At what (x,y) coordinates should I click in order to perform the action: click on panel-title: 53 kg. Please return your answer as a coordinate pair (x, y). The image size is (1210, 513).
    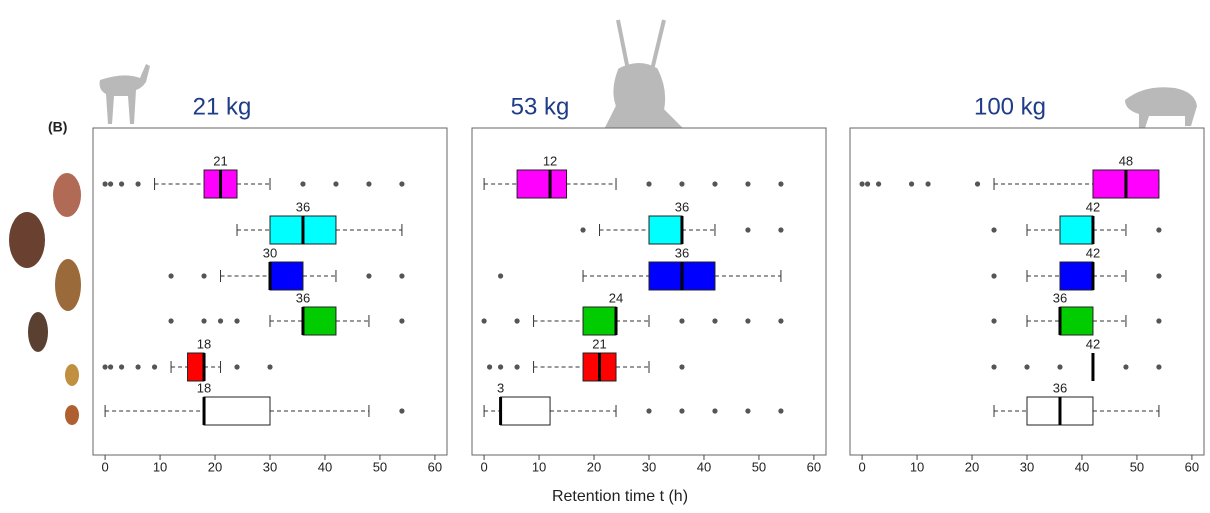
    Looking at the image, I should click on (540, 106).